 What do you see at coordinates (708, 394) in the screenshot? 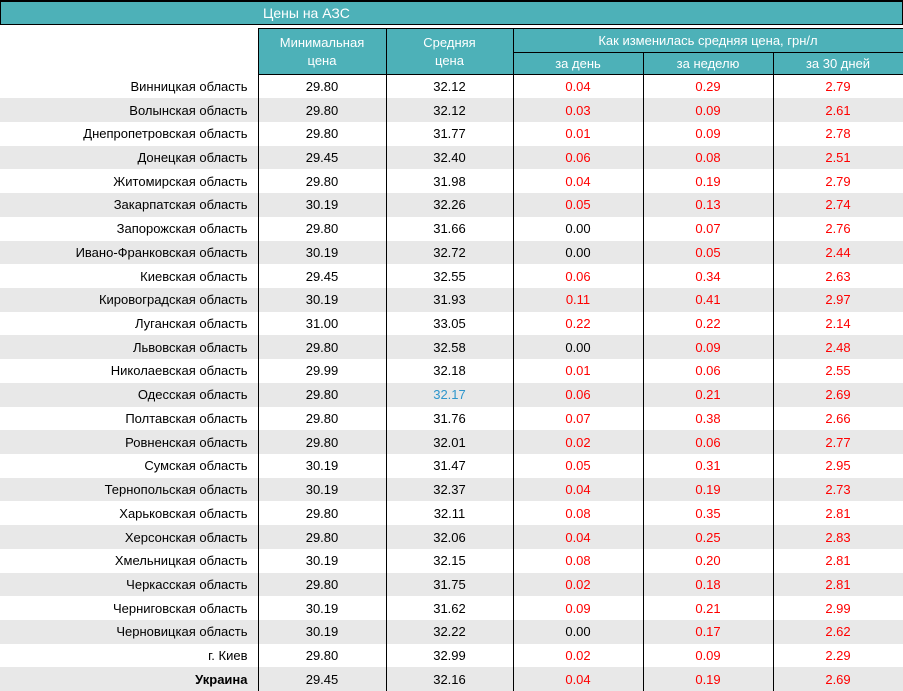
I see `change-week-cell: 0.21` at bounding box center [708, 394].